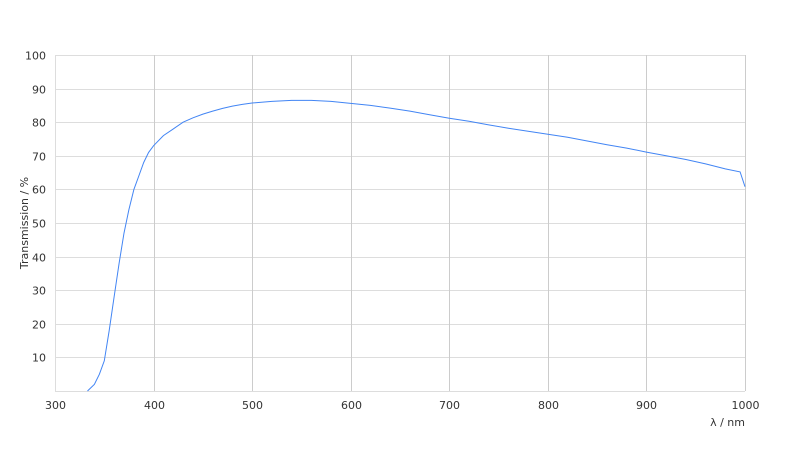  I want to click on y-tick-label: 40, so click(39, 258).